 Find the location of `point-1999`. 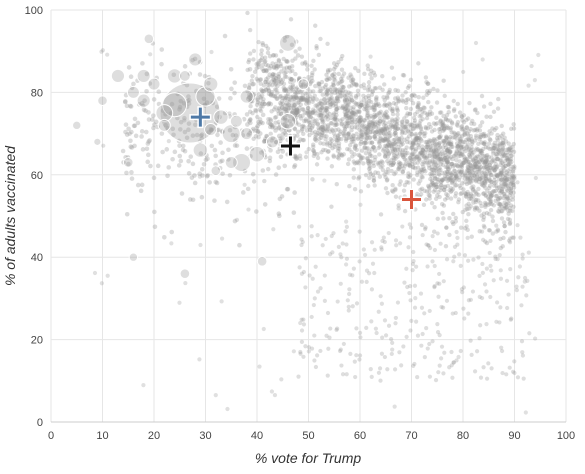

point-1999 is located at coordinates (347, 95).